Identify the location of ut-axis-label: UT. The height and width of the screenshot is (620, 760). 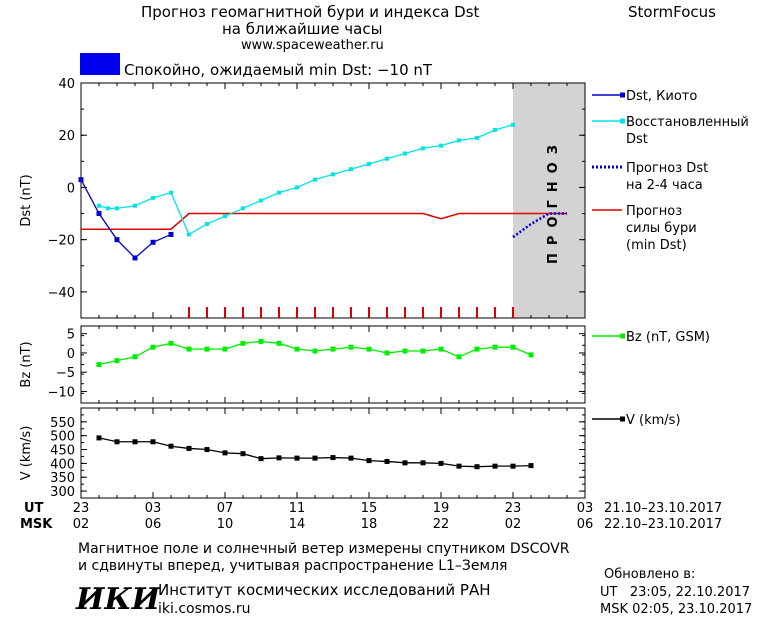
(34, 508).